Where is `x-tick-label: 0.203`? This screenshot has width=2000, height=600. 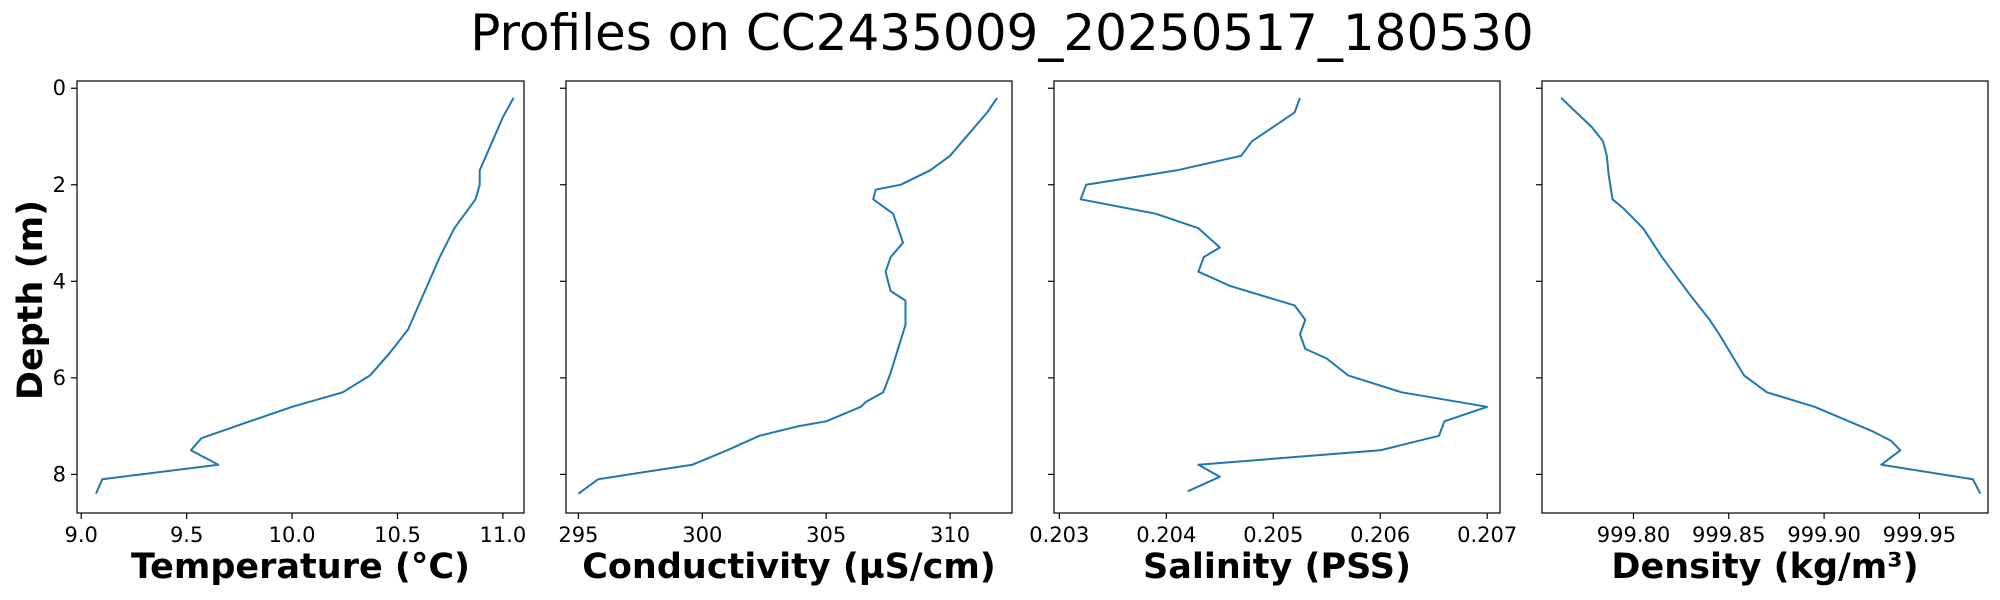
x-tick-label: 0.203 is located at coordinates (1059, 535).